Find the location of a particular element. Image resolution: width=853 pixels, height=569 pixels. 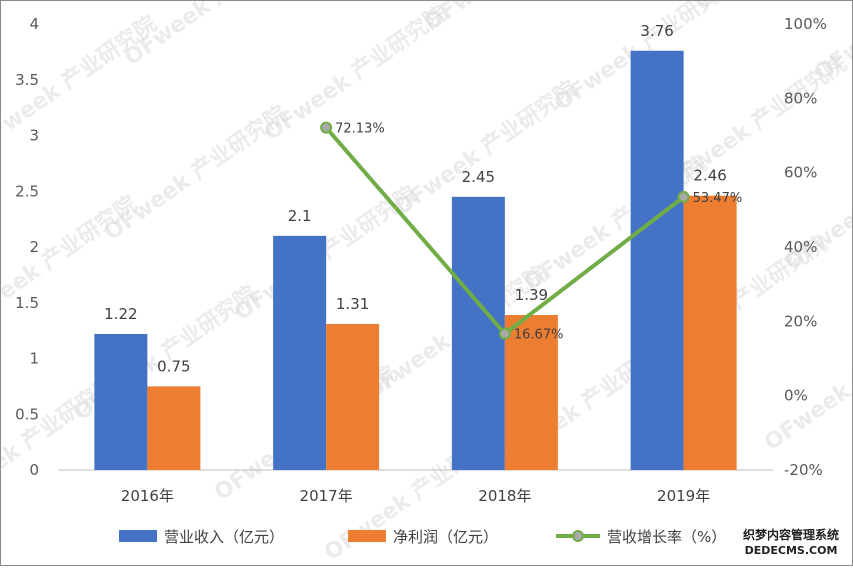

y-left-tick-label: 4 is located at coordinates (34, 24).